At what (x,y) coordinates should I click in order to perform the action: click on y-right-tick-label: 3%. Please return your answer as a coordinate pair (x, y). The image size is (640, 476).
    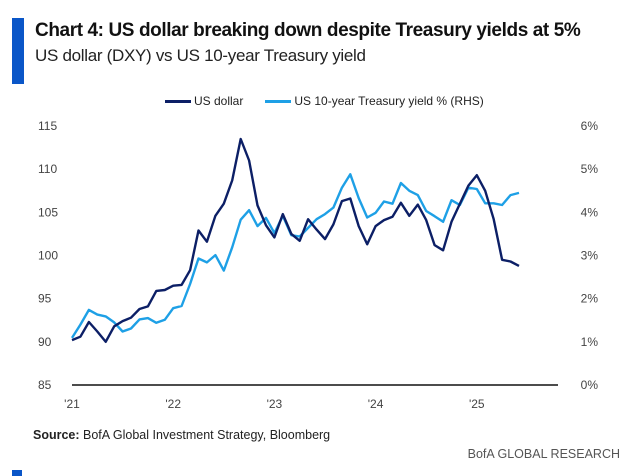
    Looking at the image, I should click on (590, 256).